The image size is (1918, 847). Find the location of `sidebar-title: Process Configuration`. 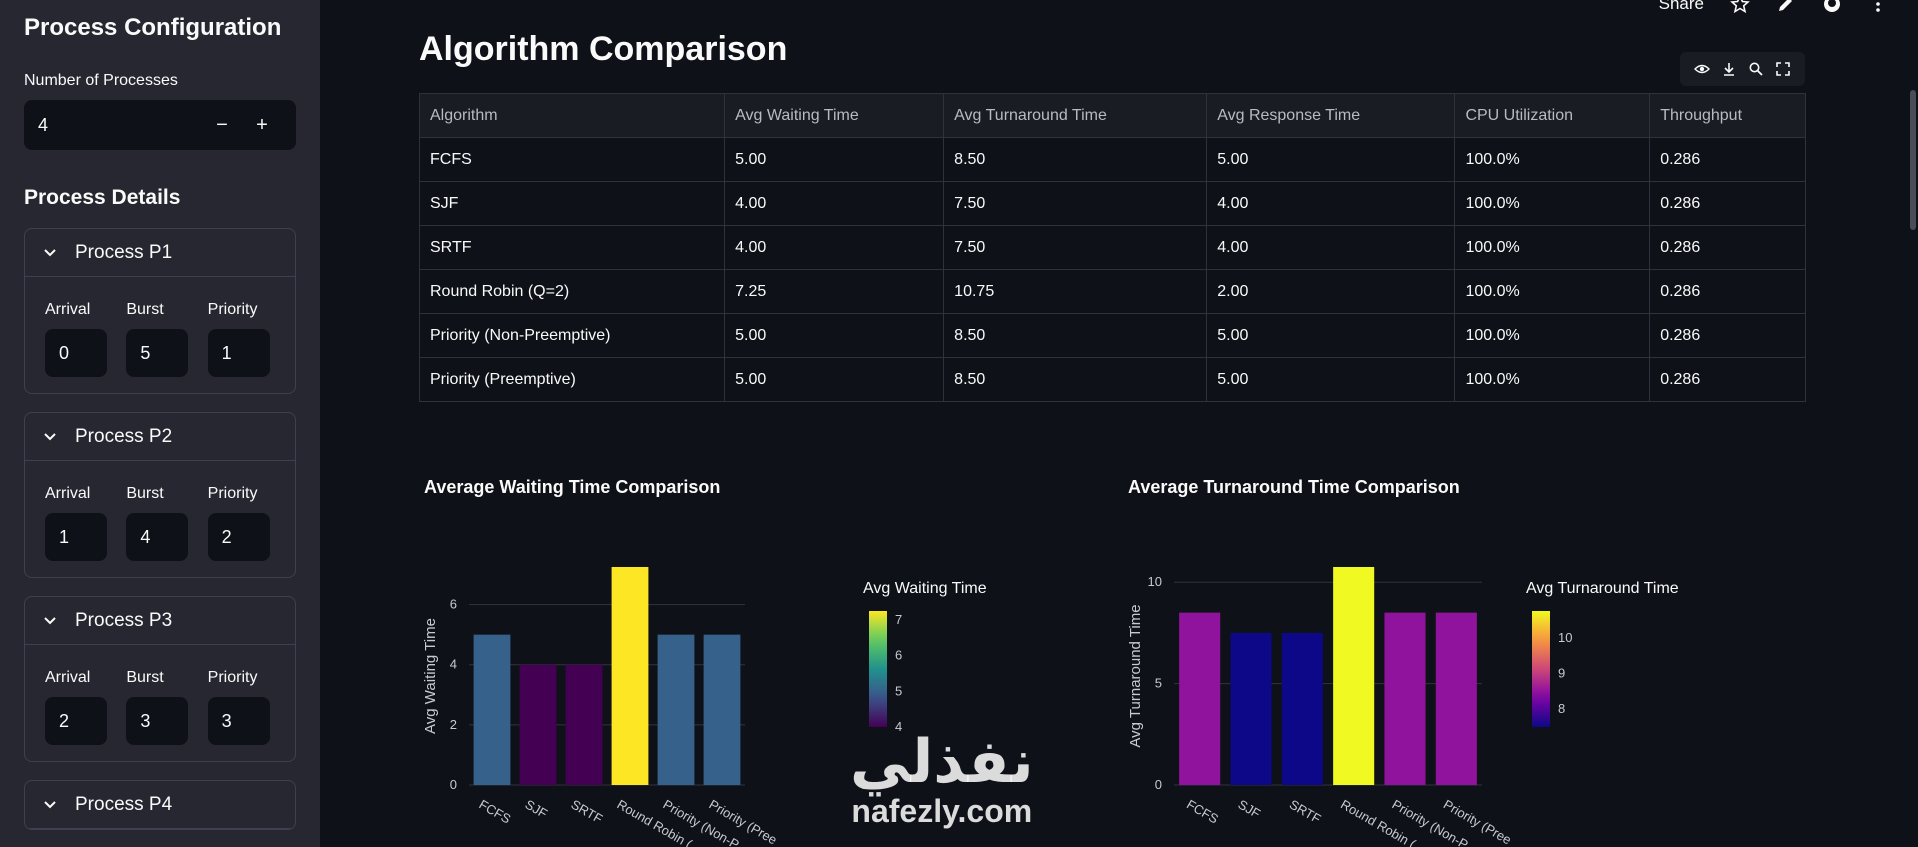

sidebar-title: Process Configuration is located at coordinates (153, 27).